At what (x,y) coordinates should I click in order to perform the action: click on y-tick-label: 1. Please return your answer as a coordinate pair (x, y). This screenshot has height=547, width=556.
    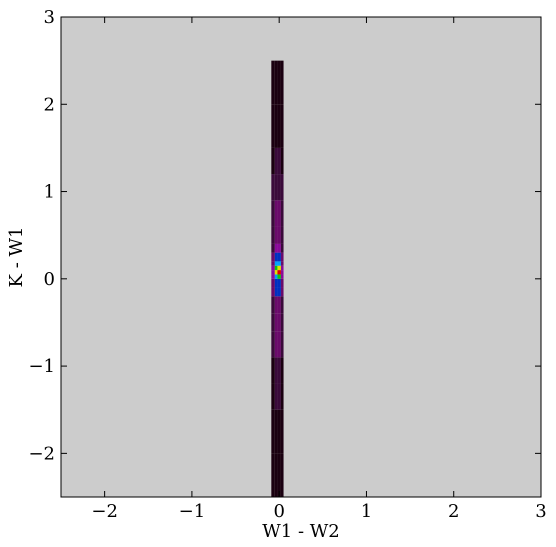
    Looking at the image, I should click on (49, 192).